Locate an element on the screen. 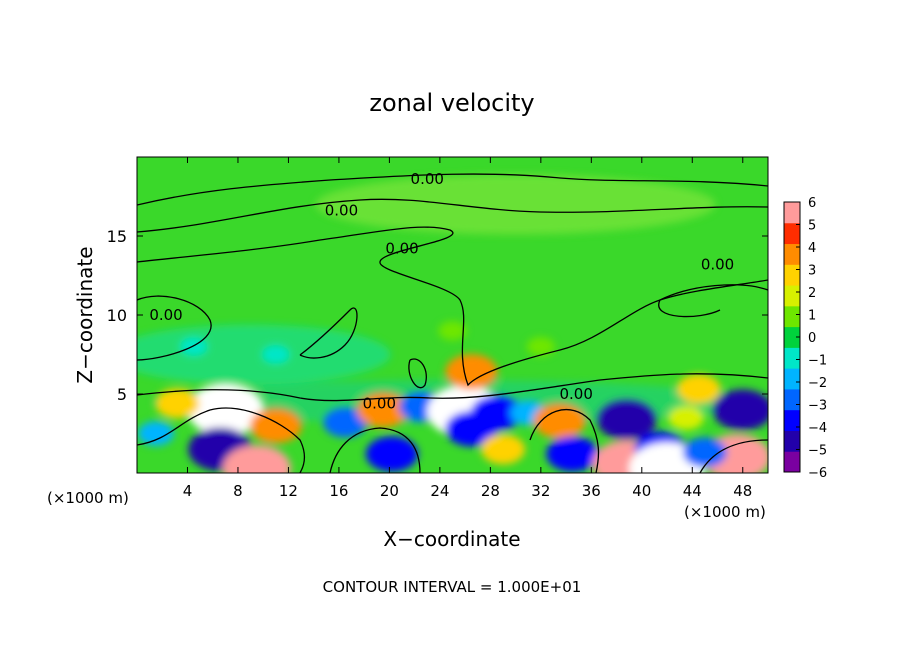  x-tick-label-0: 4 is located at coordinates (188, 491).